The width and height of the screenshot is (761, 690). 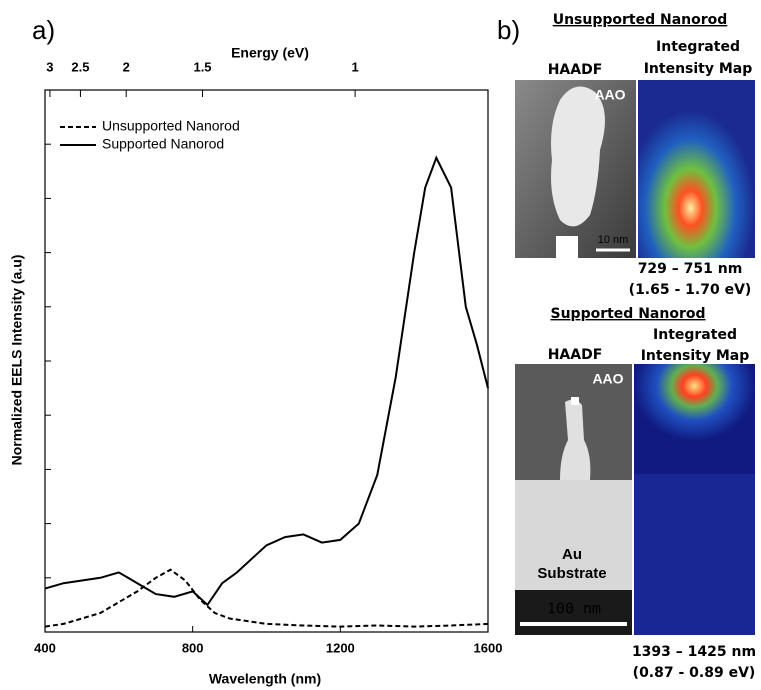 I want to click on range-label: 729 – 751 nm, so click(x=690, y=269).